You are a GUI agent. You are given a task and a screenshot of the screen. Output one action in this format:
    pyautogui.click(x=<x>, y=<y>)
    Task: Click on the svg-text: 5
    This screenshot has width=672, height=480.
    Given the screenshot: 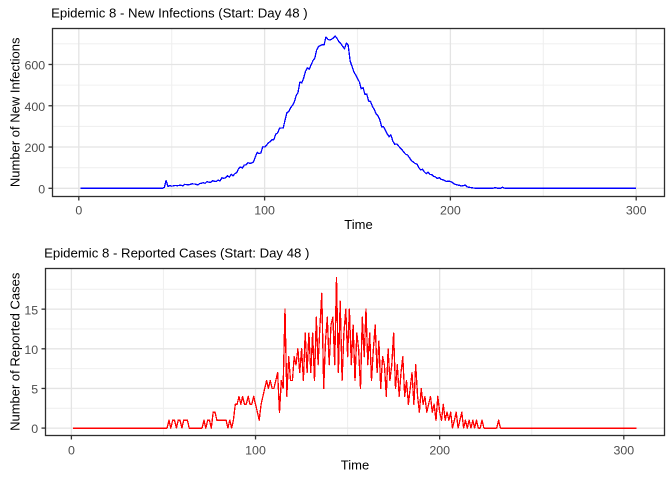 What is the action you would take?
    pyautogui.click(x=34, y=390)
    